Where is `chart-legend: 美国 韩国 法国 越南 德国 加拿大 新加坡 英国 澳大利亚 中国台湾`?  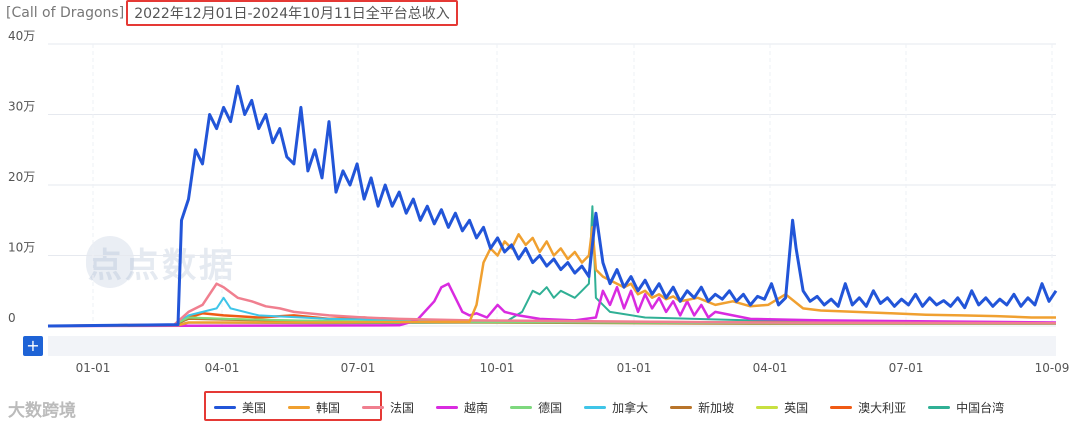 chart-legend: 美国 韩国 法国 越南 德国 加拿大 新加坡 英国 澳大利亚 中国台湾 is located at coordinates (620, 407).